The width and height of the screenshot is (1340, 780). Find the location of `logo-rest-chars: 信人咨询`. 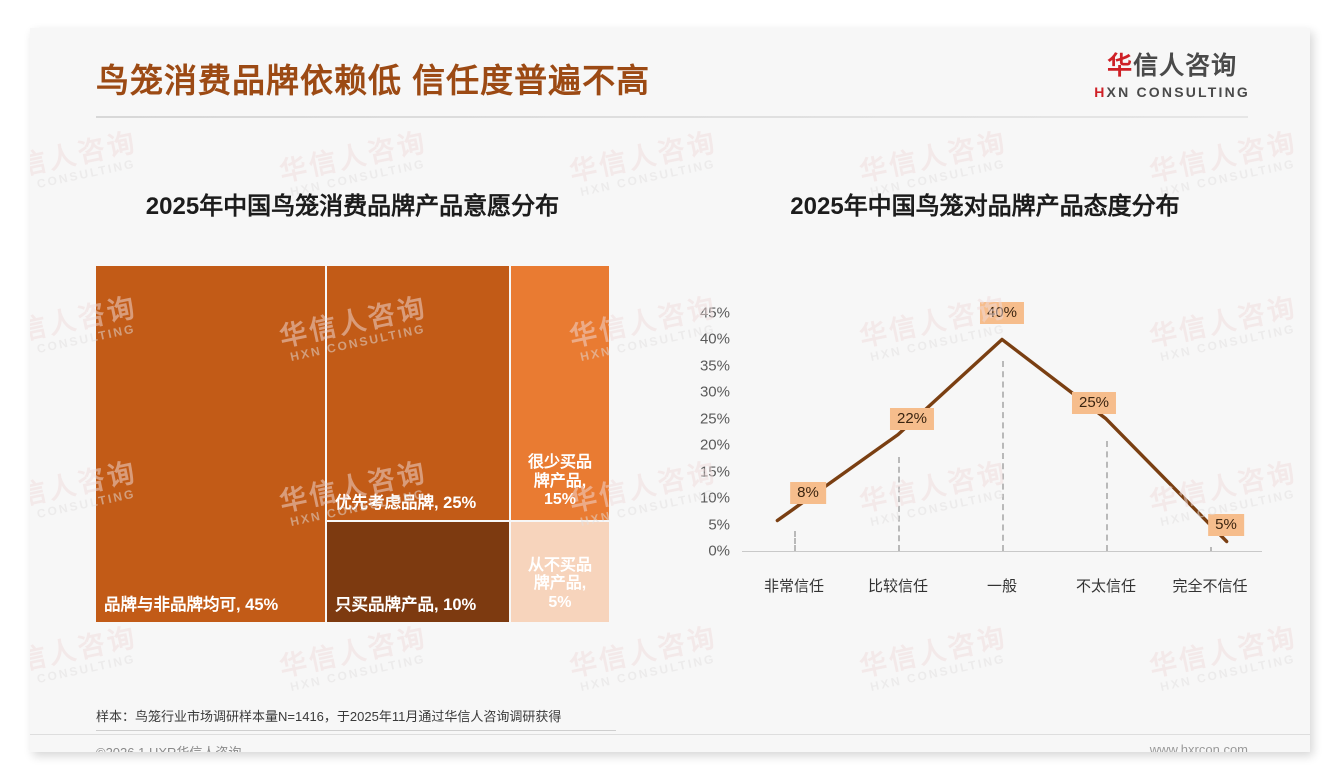

logo-rest-chars: 信人咨询 is located at coordinates (1185, 66).